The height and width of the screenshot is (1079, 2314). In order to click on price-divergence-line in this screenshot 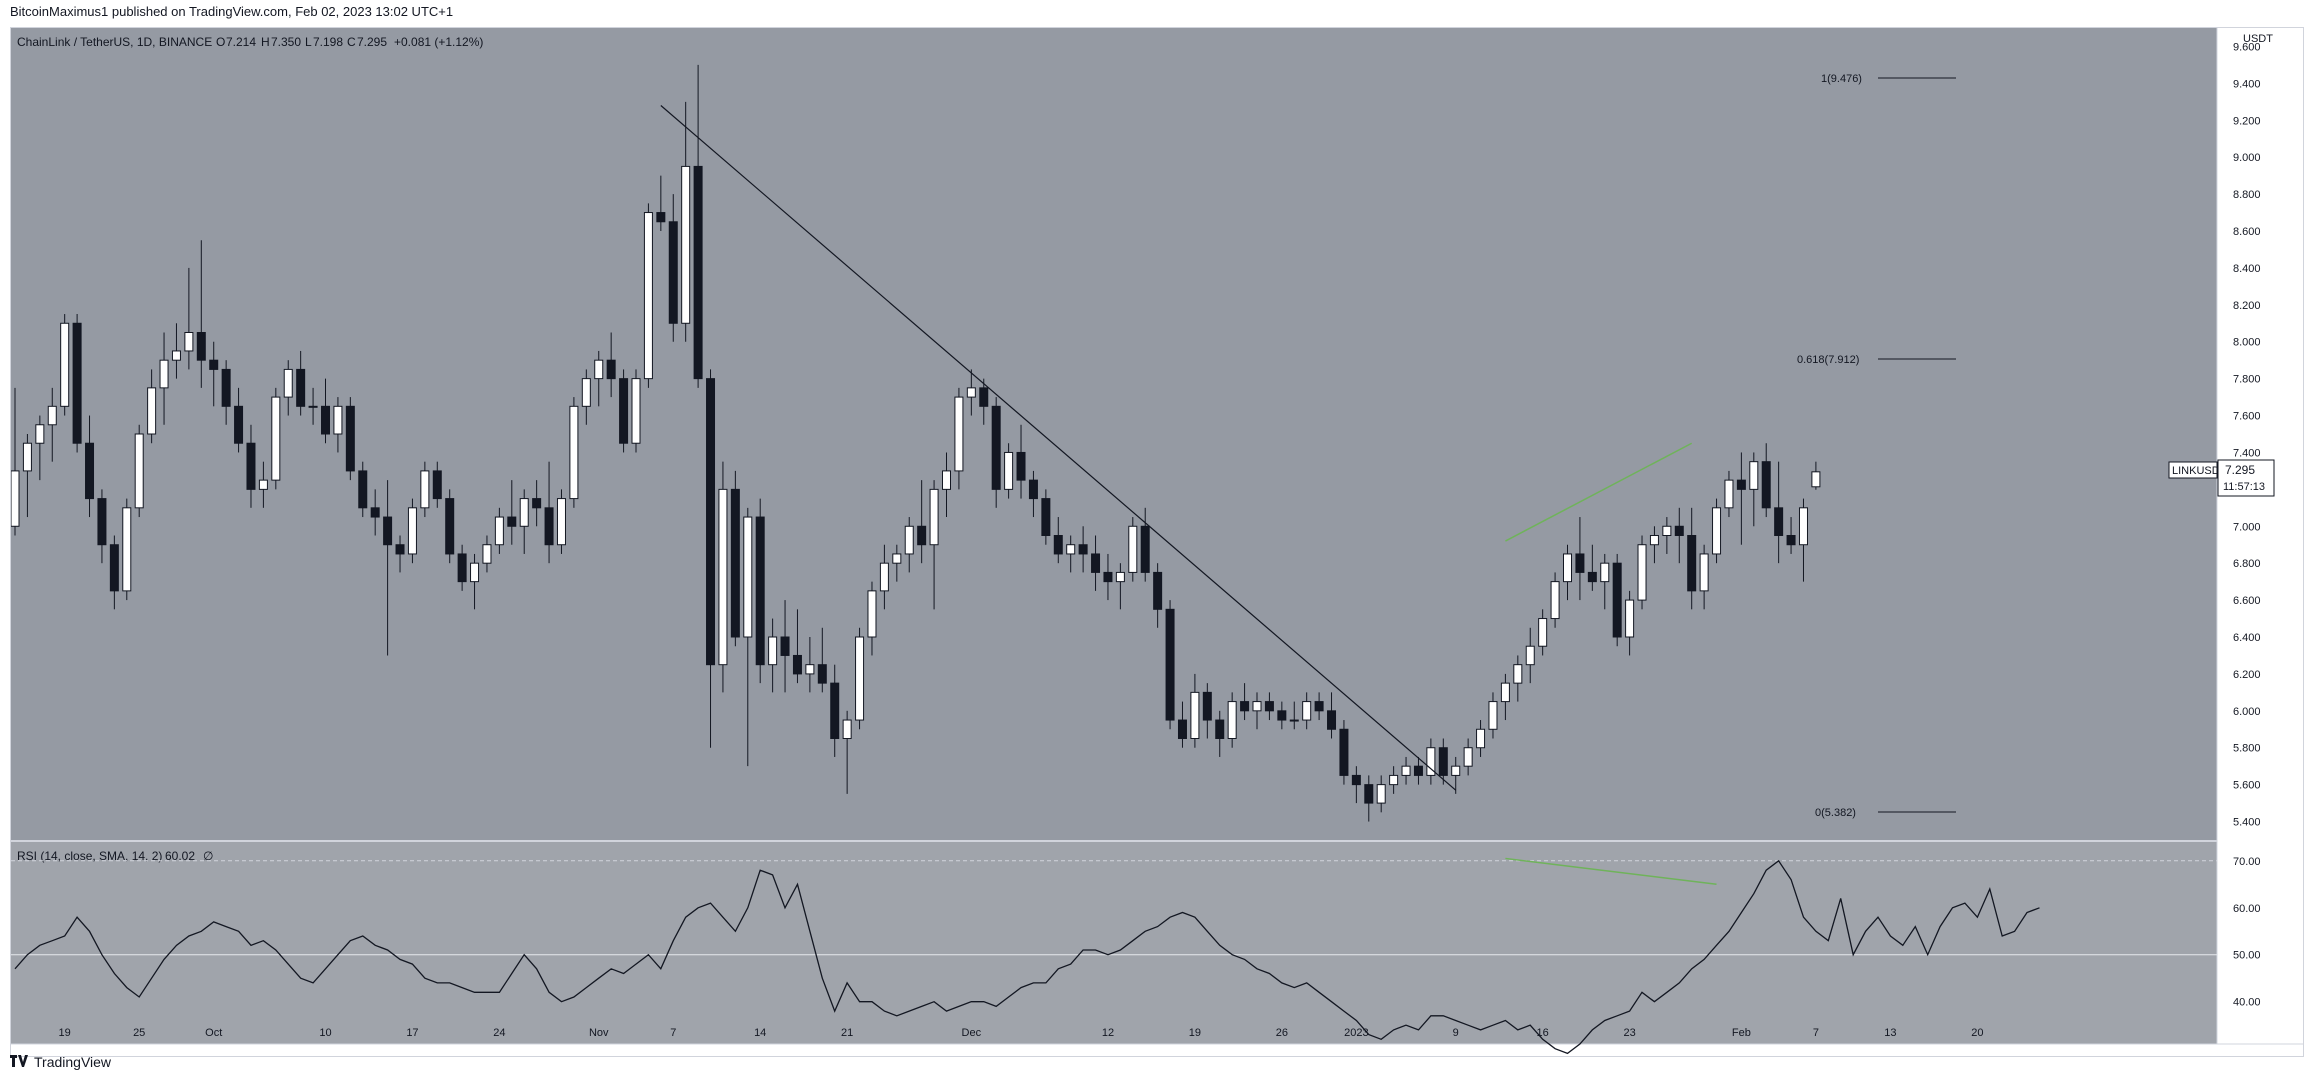, I will do `click(1599, 492)`.